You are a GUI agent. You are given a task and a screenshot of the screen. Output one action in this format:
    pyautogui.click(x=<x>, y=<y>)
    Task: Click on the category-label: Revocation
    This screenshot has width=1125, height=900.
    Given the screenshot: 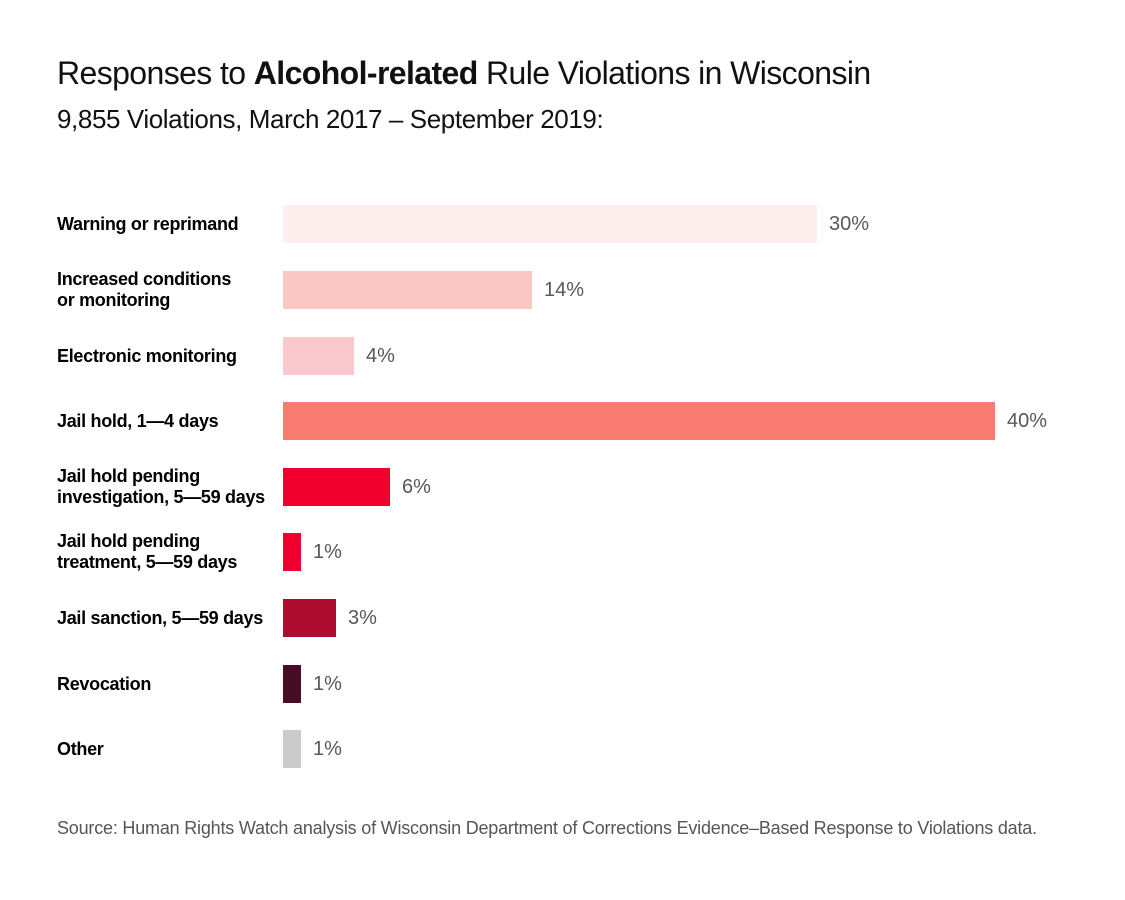 What is the action you would take?
    pyautogui.click(x=104, y=683)
    